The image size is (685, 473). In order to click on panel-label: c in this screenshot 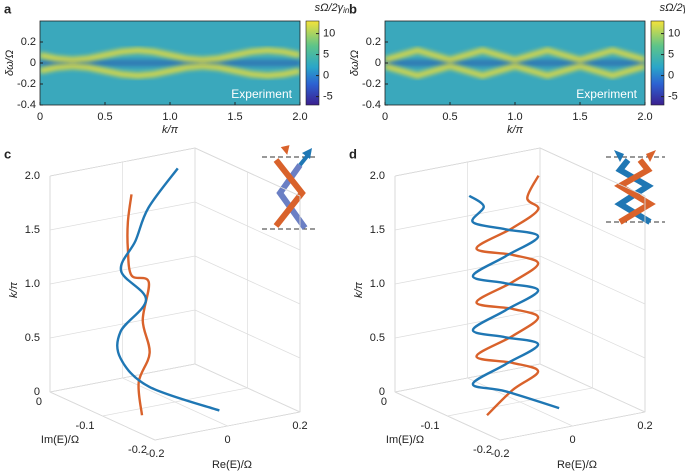, I will do `click(7, 153)`.